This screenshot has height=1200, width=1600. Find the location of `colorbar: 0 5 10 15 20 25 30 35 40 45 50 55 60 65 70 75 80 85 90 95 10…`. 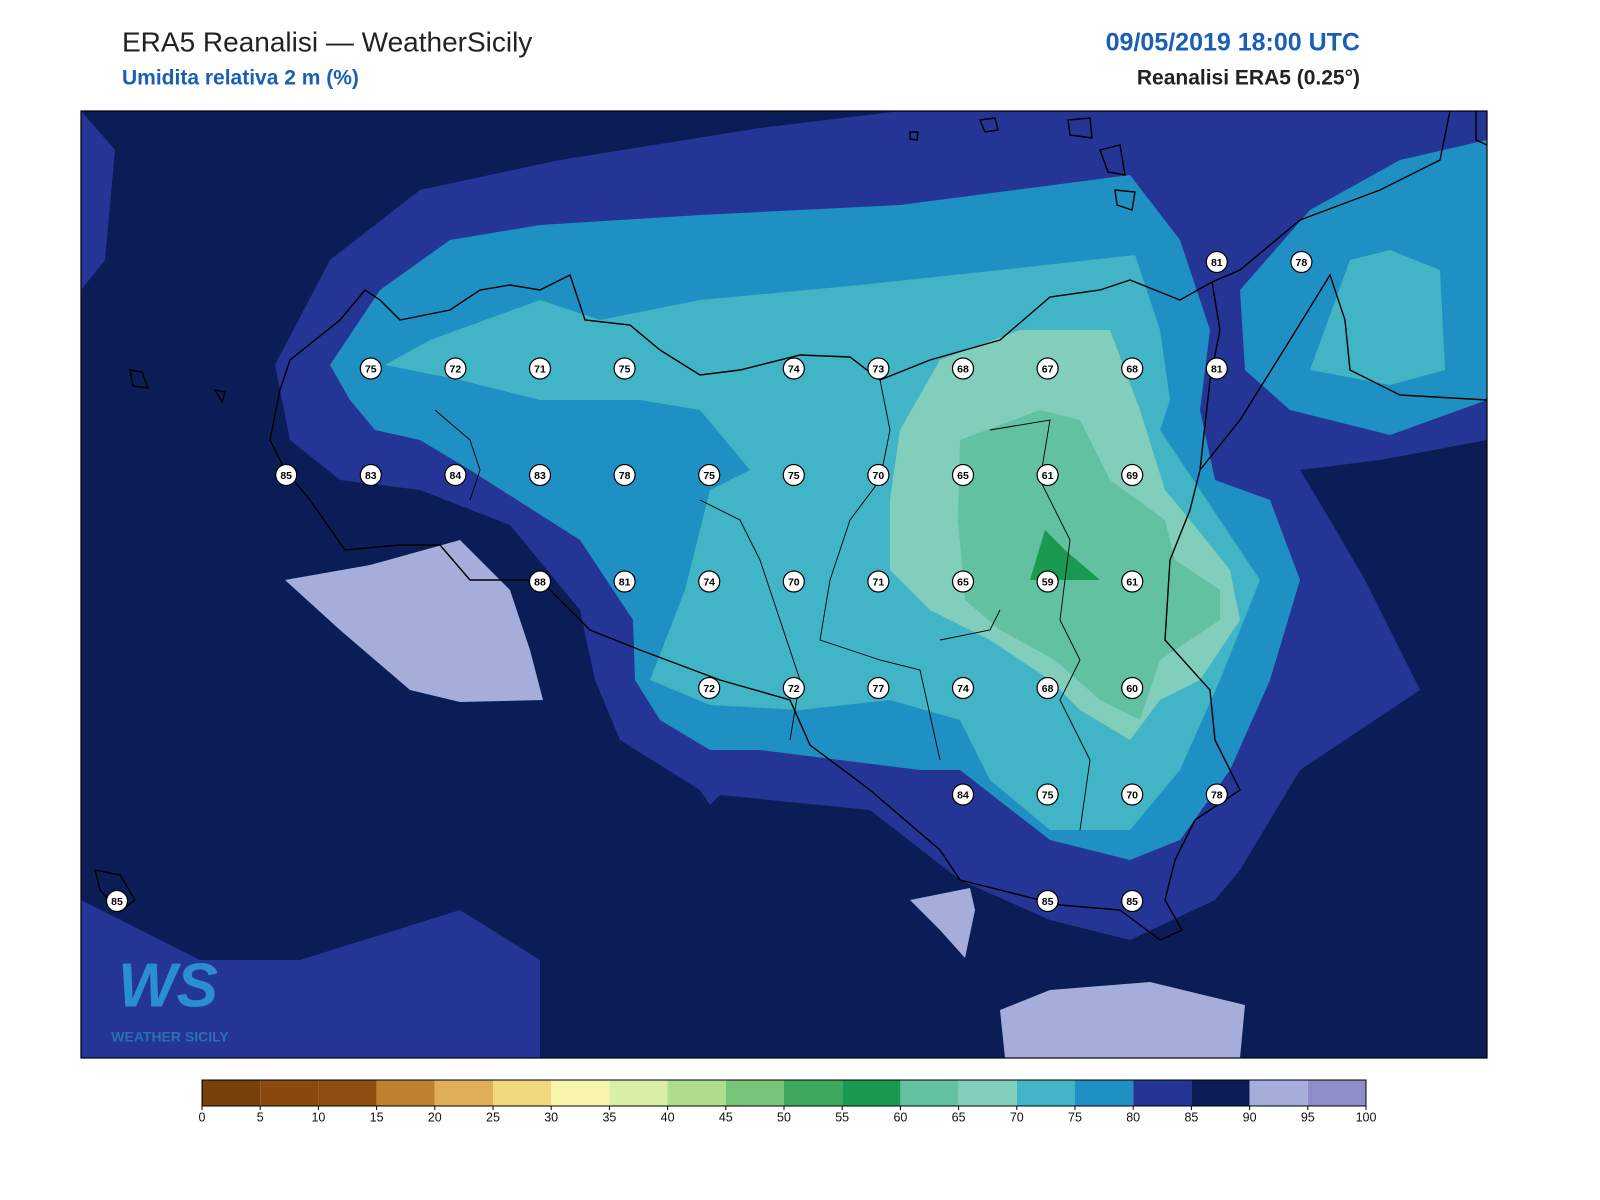

colorbar: 0 5 10 15 20 25 30 35 40 45 50 55 60 65 70 75 80 85 90 95 10… is located at coordinates (788, 1101).